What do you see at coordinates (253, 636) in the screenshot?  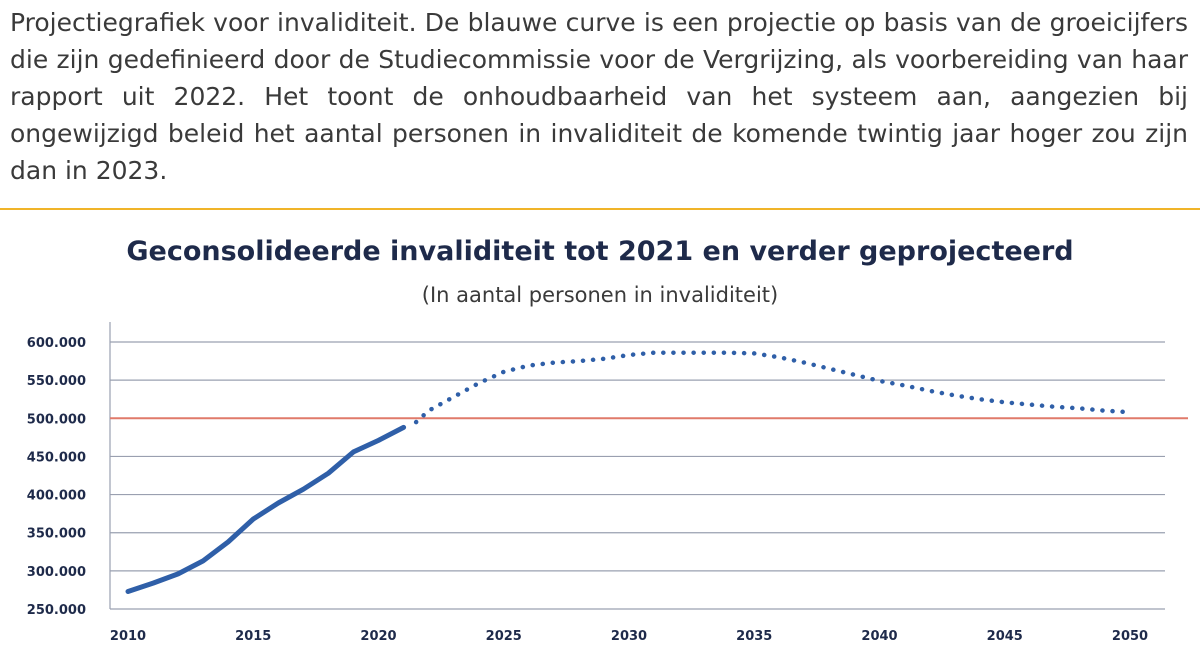 I see `x-tick-label: 2015` at bounding box center [253, 636].